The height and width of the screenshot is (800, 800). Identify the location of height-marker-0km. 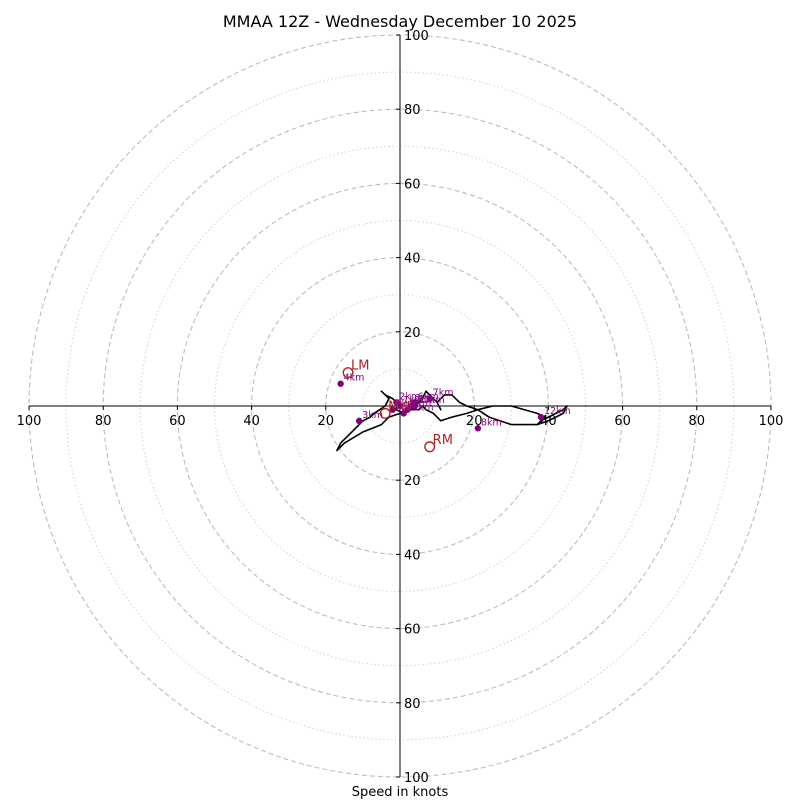
(392, 409).